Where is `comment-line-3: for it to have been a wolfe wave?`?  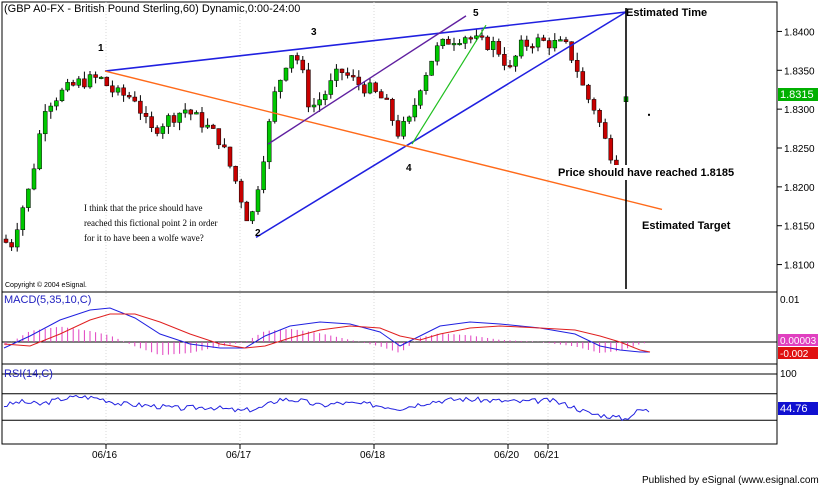
comment-line-3: for it to have been a wolfe wave? is located at coordinates (144, 238).